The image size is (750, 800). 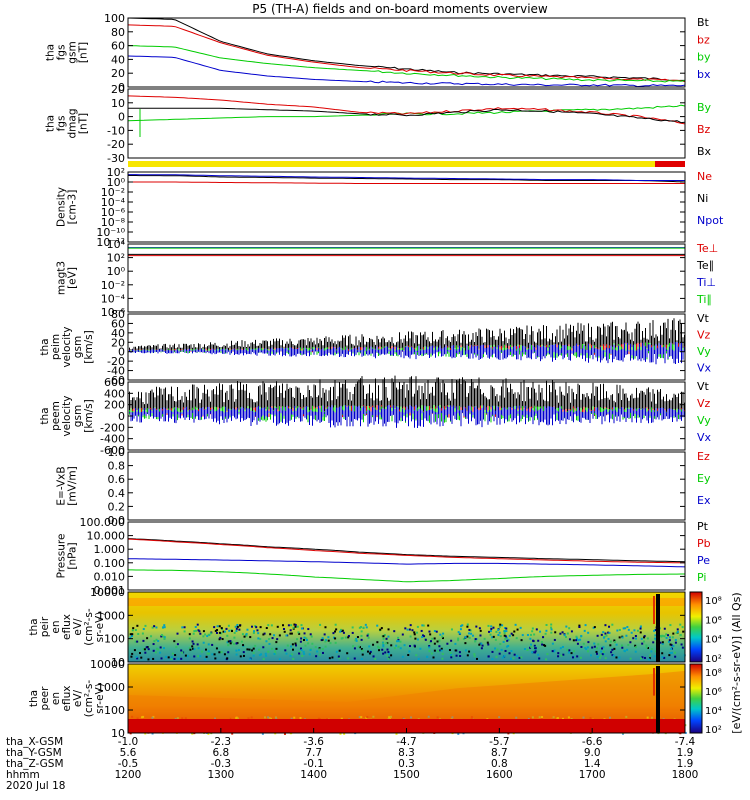 What do you see at coordinates (685, 764) in the screenshot?
I see `x-tick-label: 1.9` at bounding box center [685, 764].